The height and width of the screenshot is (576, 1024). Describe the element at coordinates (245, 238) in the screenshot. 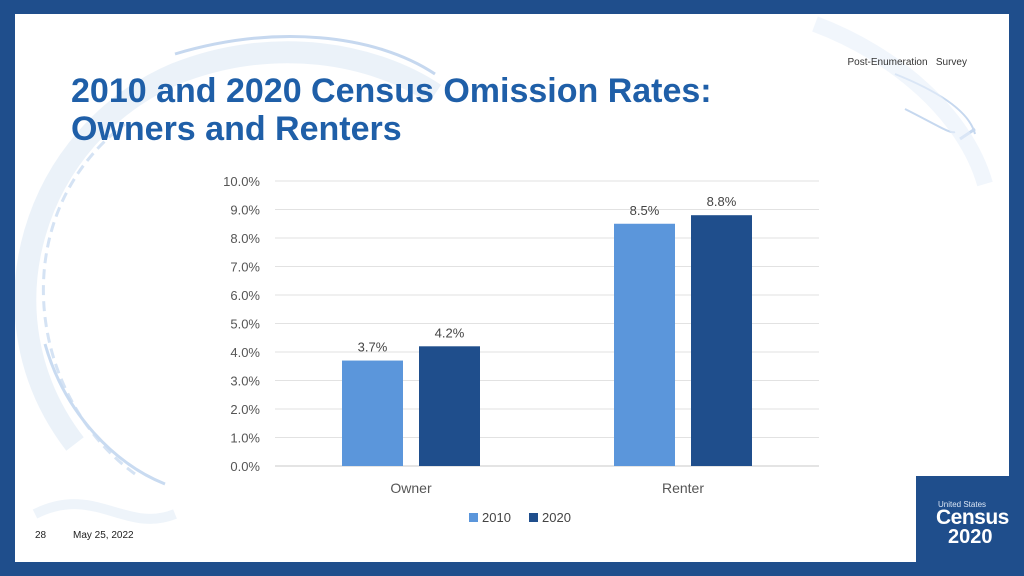

I see `y-tick-label-8: 8.0%` at that location.